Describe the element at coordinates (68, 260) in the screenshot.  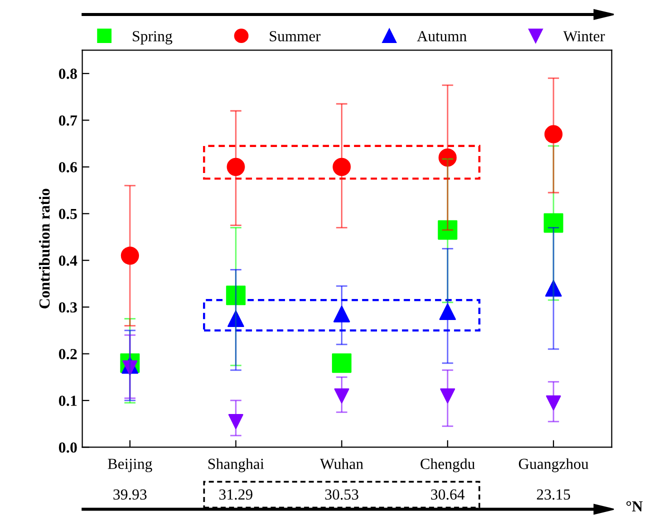
I see `y-tick-label: 0.4` at that location.